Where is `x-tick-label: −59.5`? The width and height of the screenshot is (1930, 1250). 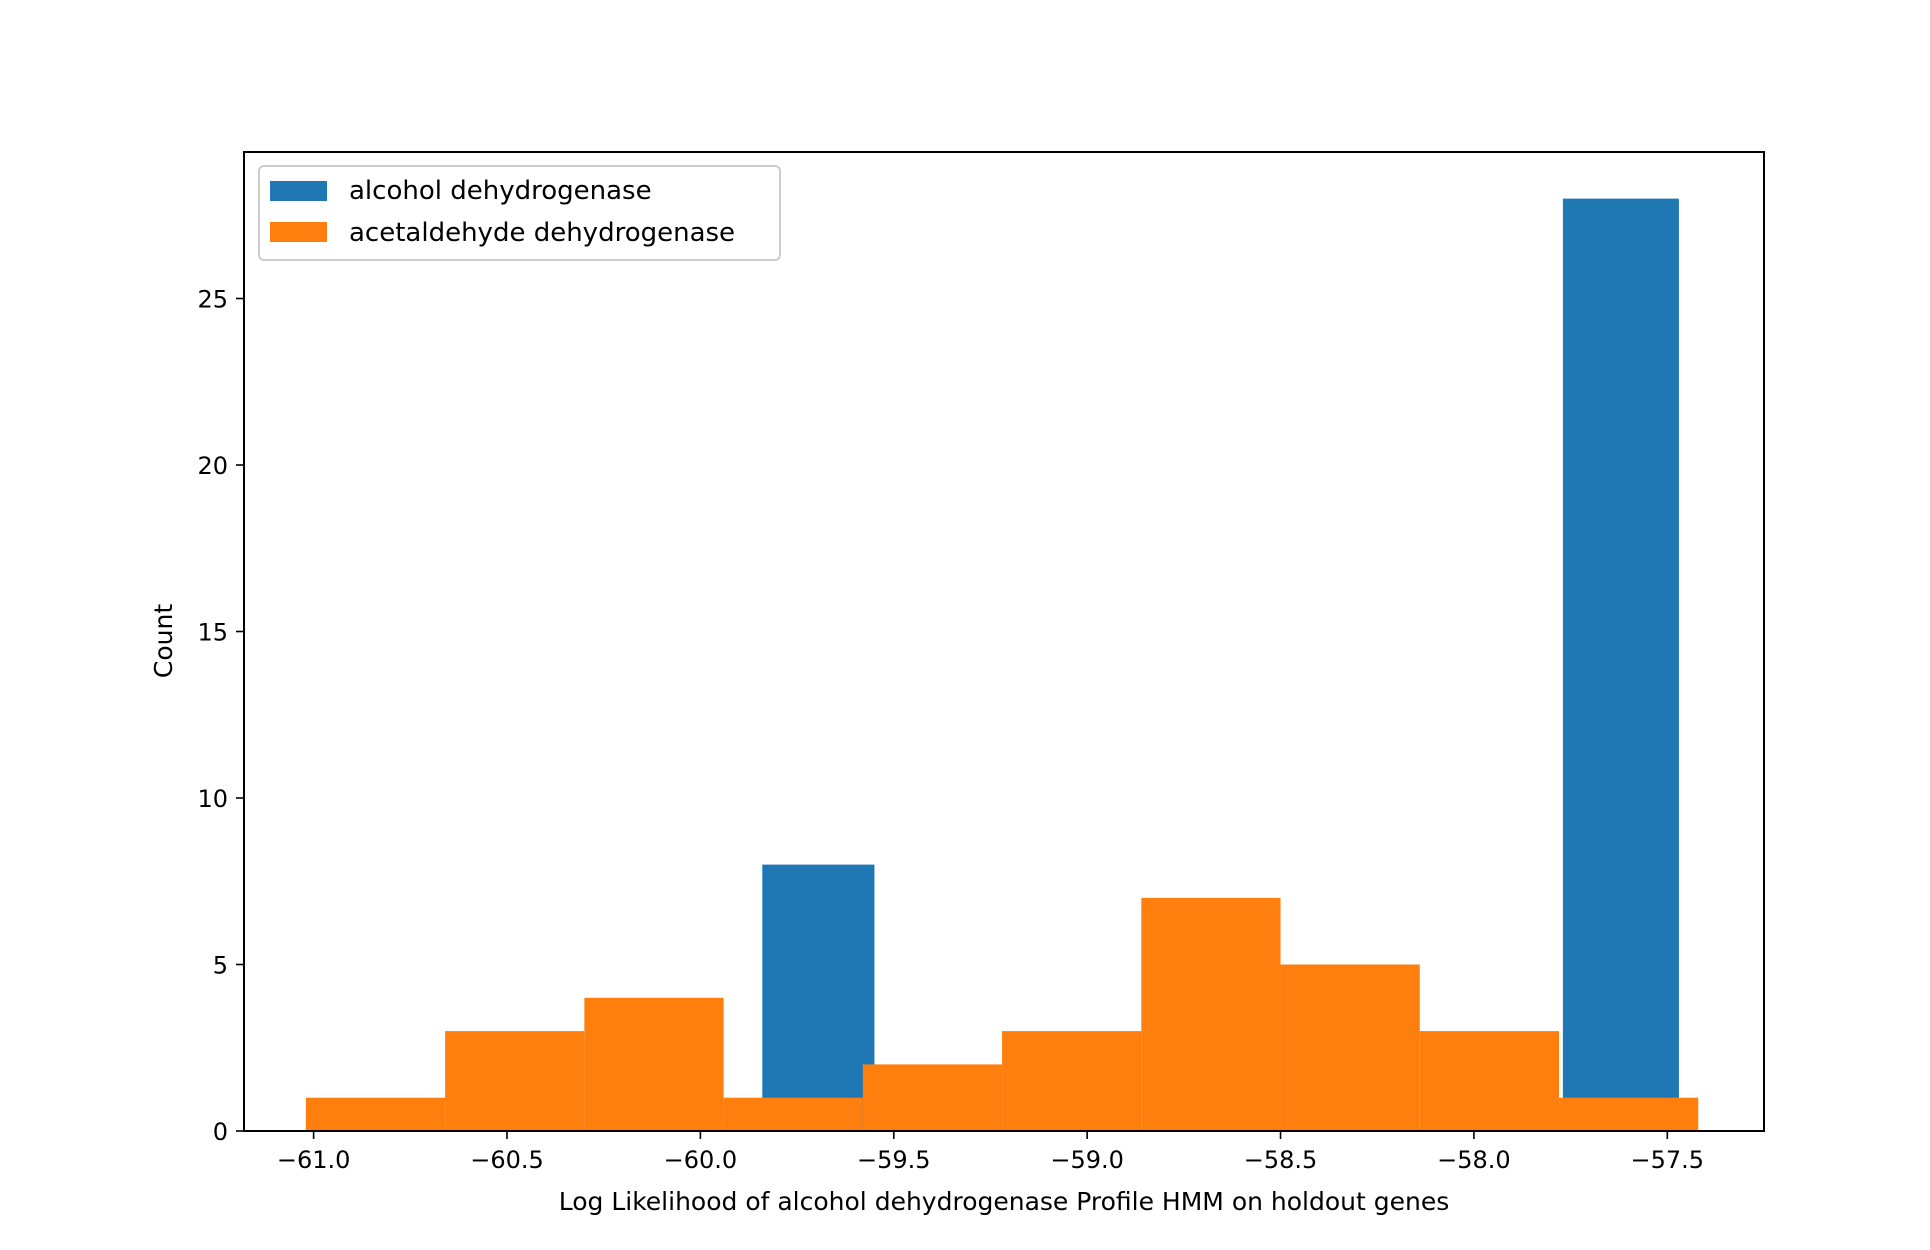
x-tick-label: −59.5 is located at coordinates (894, 1160).